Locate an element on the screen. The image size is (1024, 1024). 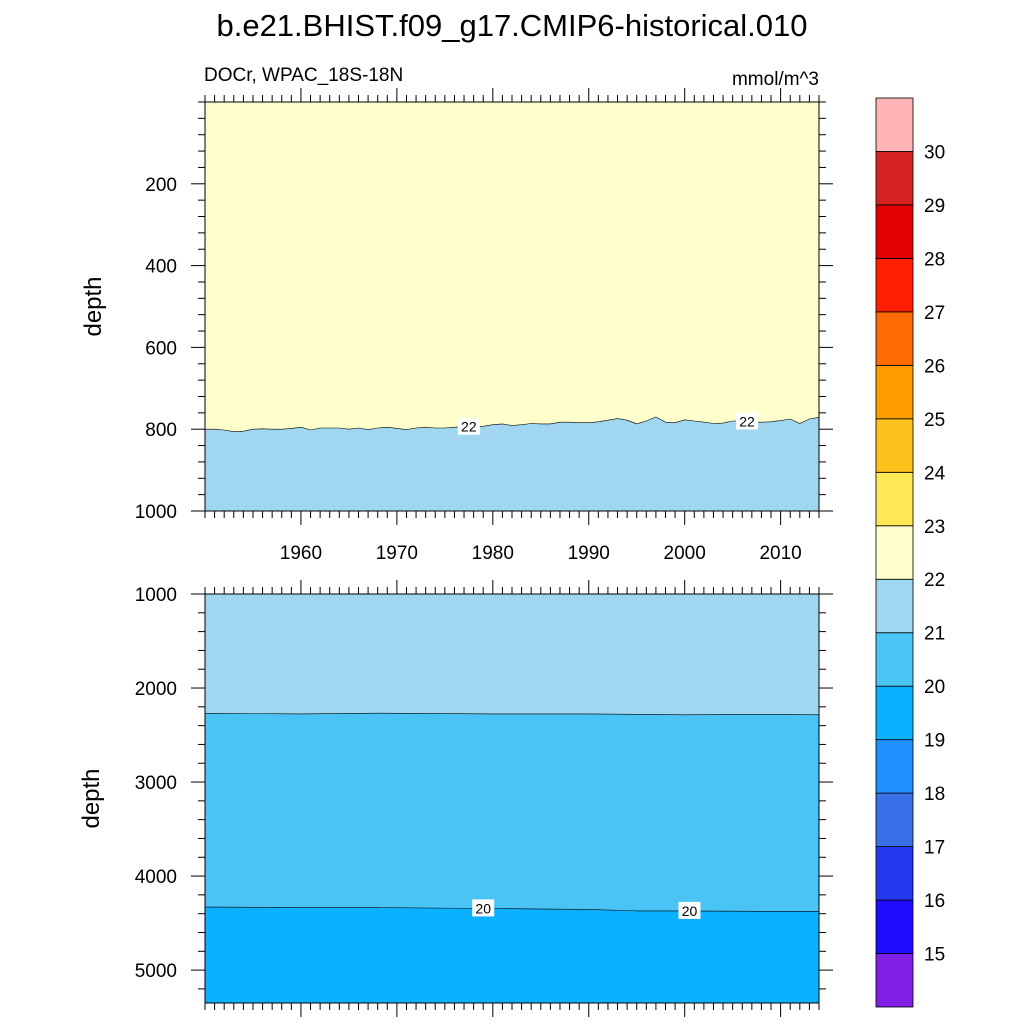
y-tick-label: 2000 is located at coordinates (156, 689).